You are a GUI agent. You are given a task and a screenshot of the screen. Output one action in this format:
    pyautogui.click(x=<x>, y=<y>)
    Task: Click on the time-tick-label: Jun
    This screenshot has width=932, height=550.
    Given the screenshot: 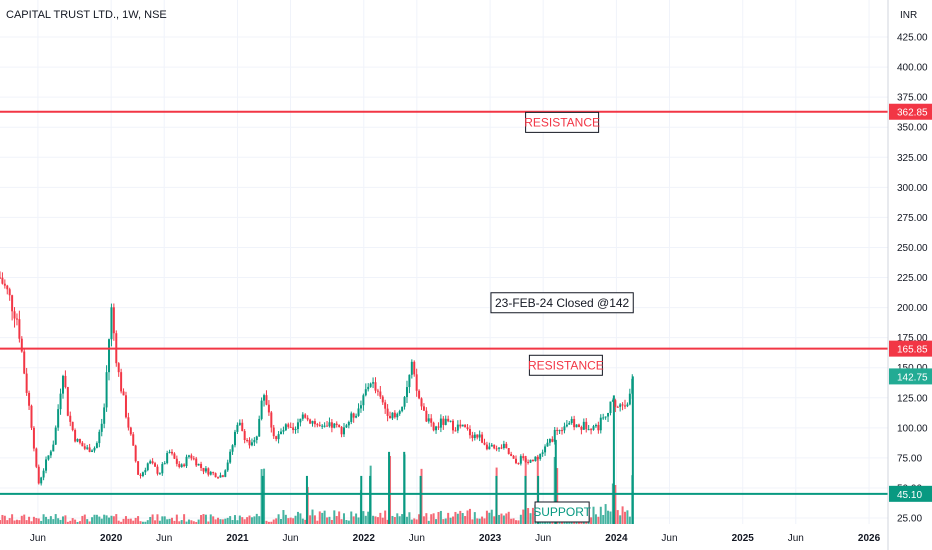 What is the action you would take?
    pyautogui.click(x=796, y=538)
    